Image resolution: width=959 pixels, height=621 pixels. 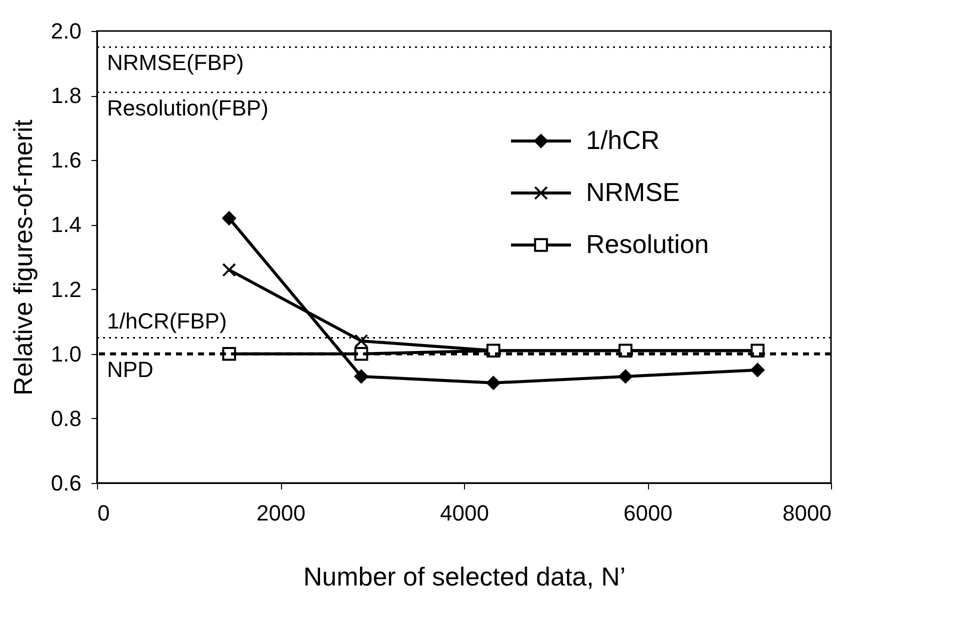 I want to click on ref-line-label: 1/hCR(FBP), so click(x=167, y=321).